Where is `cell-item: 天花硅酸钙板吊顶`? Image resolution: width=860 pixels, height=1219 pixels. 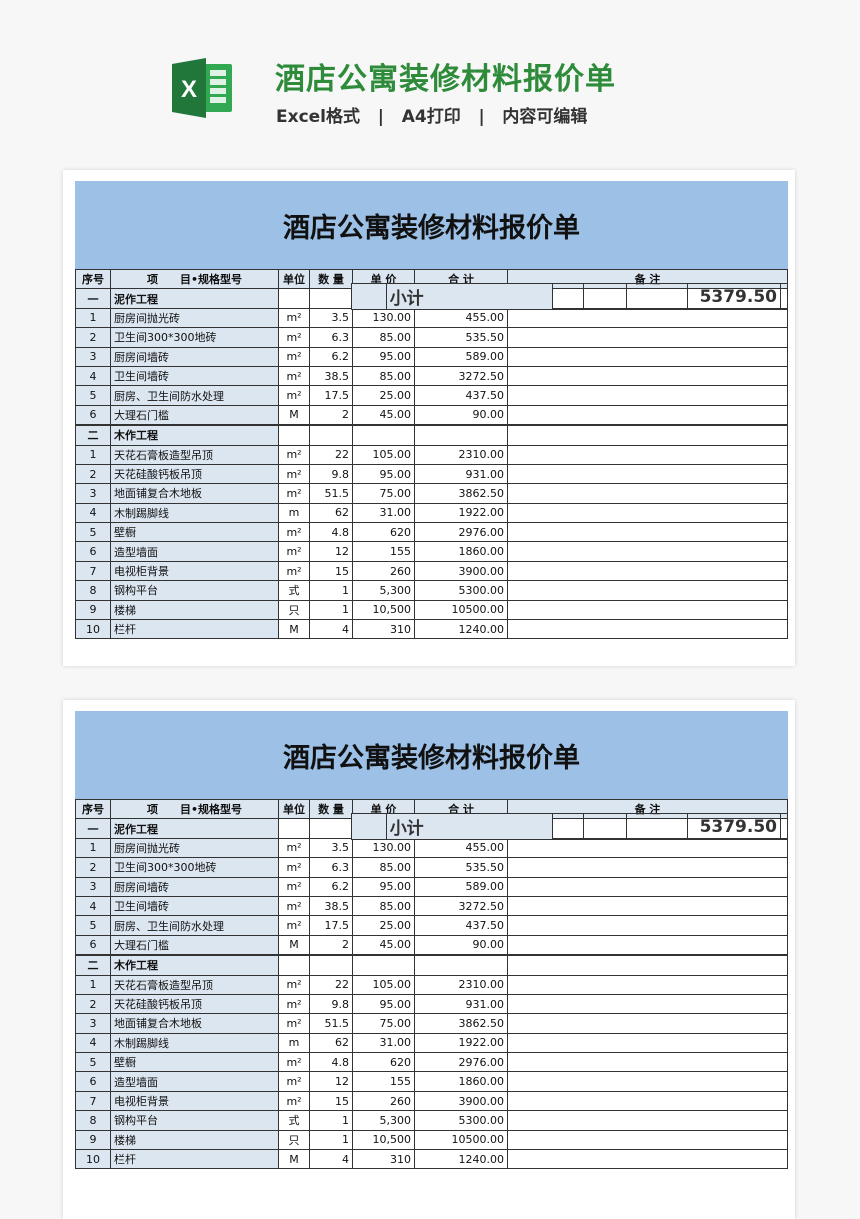
cell-item: 天花硅酸钙板吊顶 is located at coordinates (194, 474).